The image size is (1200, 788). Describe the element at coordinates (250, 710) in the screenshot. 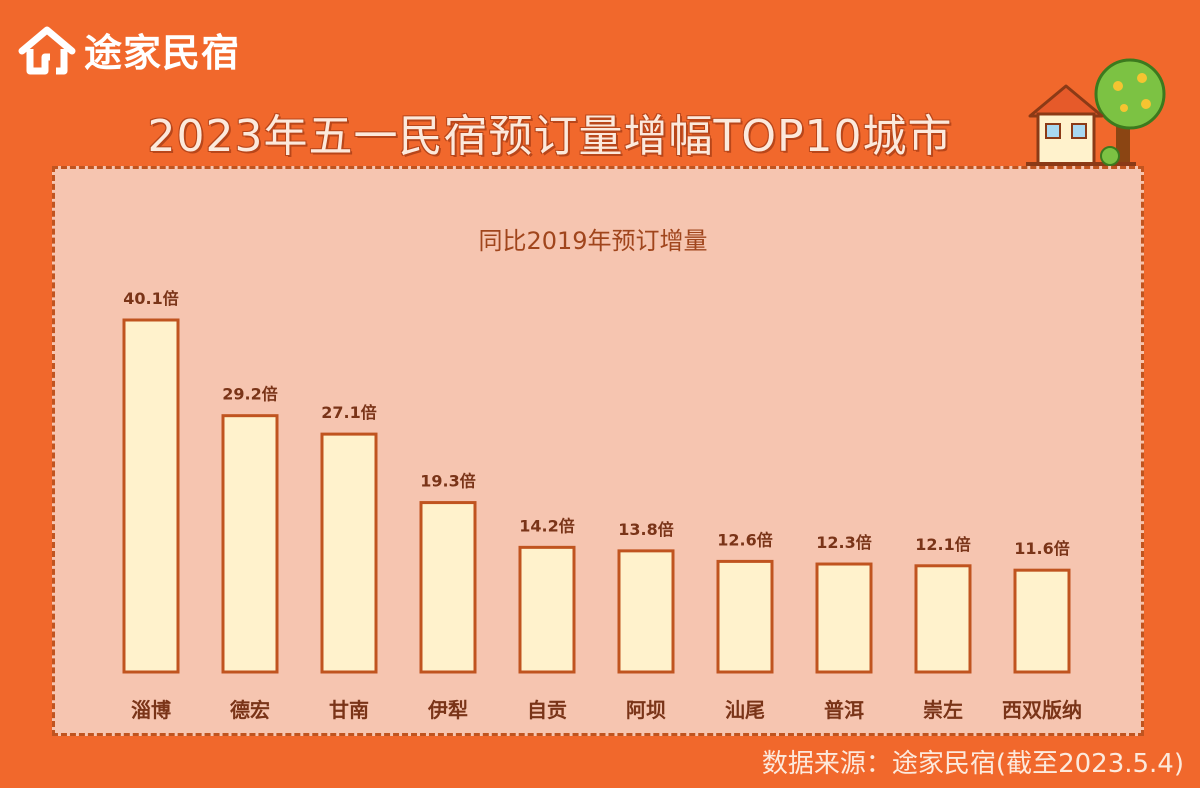

I see `category-label-1: 德宏` at that location.